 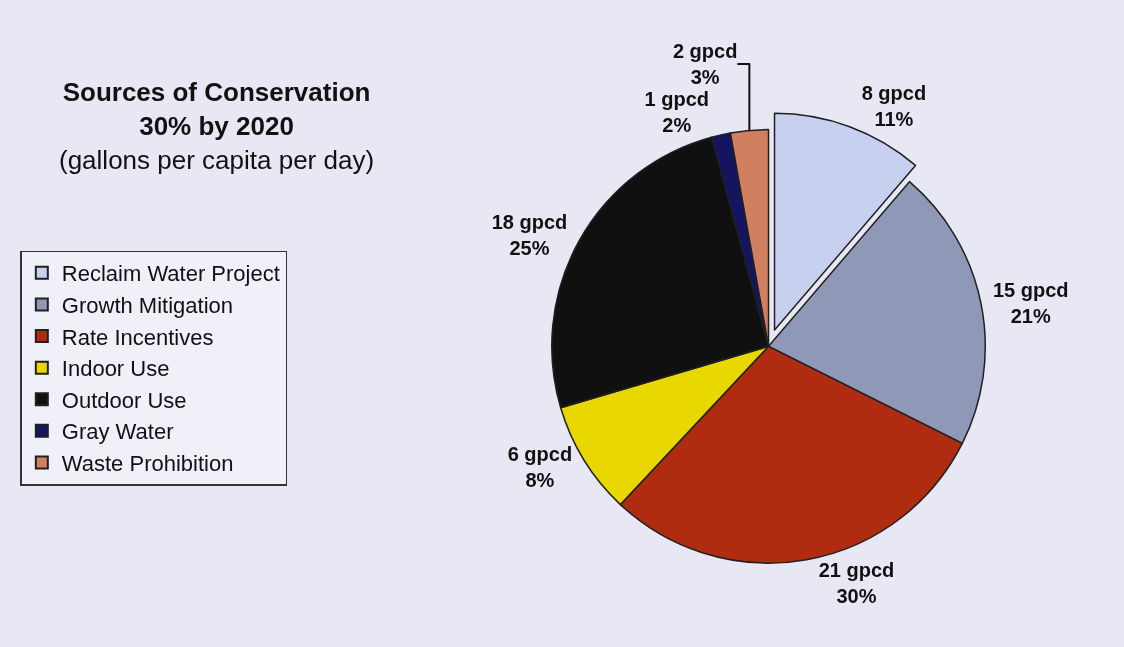 What do you see at coordinates (147, 464) in the screenshot?
I see `legend-label: Waste Prohibition` at bounding box center [147, 464].